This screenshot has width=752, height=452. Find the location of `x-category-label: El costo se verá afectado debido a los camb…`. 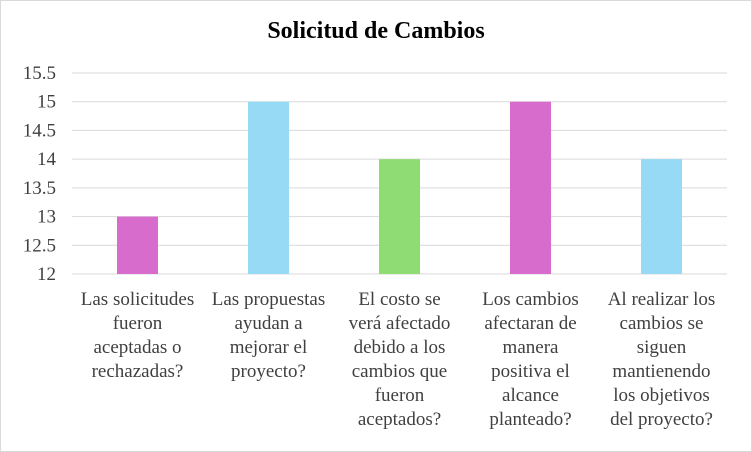

x-category-label: El costo se verá afectado debido a los camb… is located at coordinates (400, 359).